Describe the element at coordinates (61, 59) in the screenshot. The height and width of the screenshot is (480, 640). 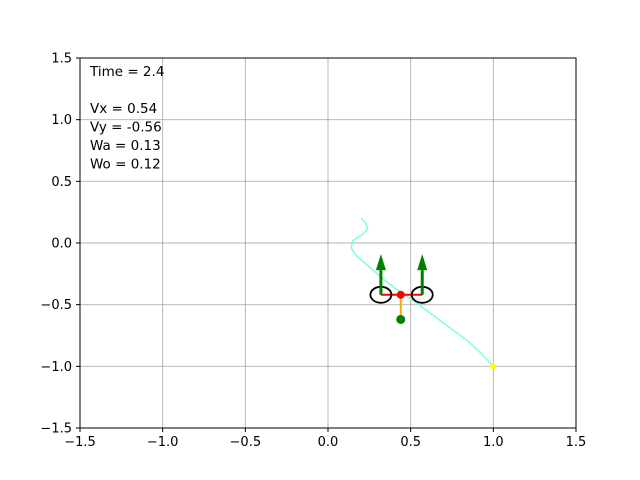
I see `y-tick-label-6: 1.5` at that location.